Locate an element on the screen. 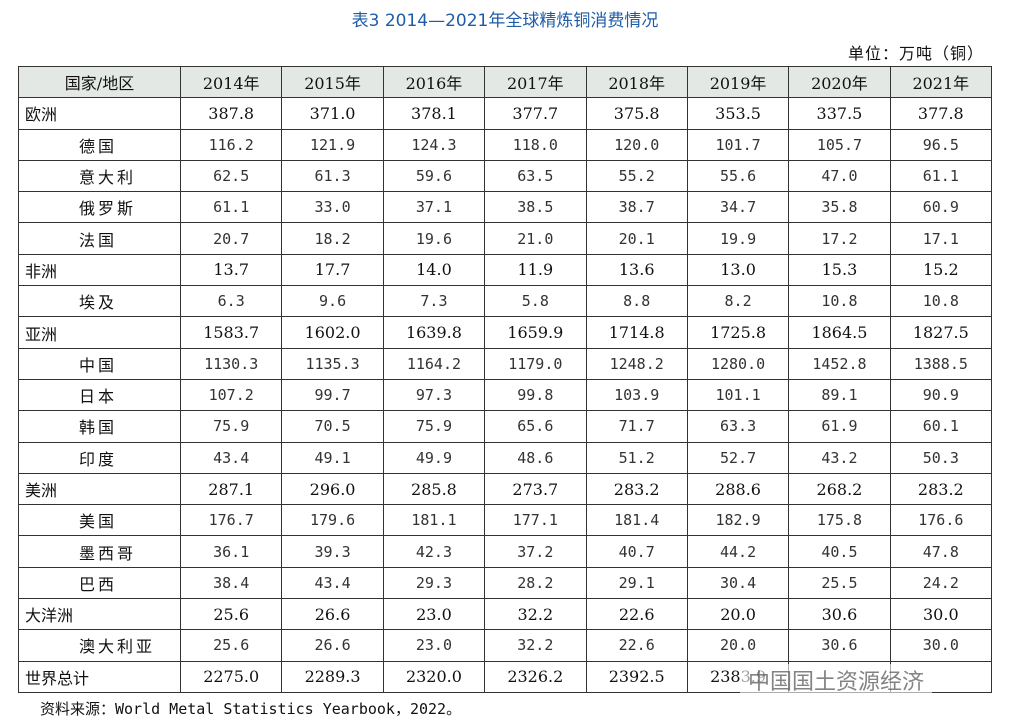 This screenshot has height=723, width=1010. cell: 2392.5 is located at coordinates (636, 676).